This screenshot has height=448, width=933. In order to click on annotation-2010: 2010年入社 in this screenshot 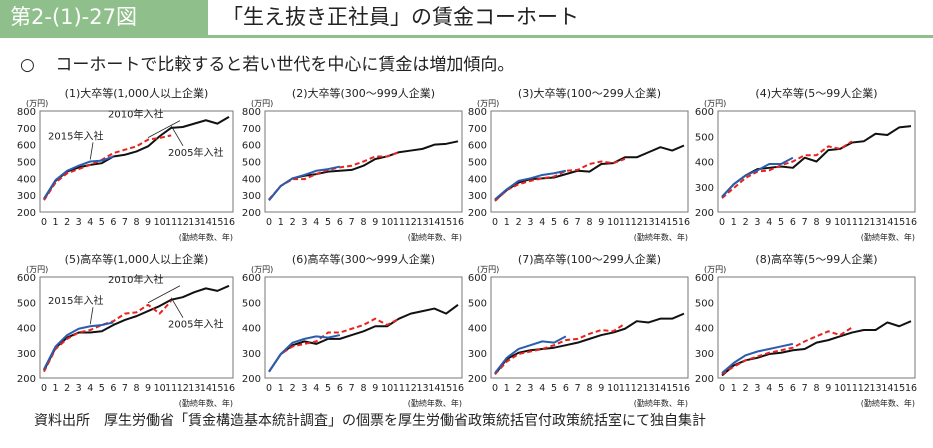, I will do `click(135, 114)`.